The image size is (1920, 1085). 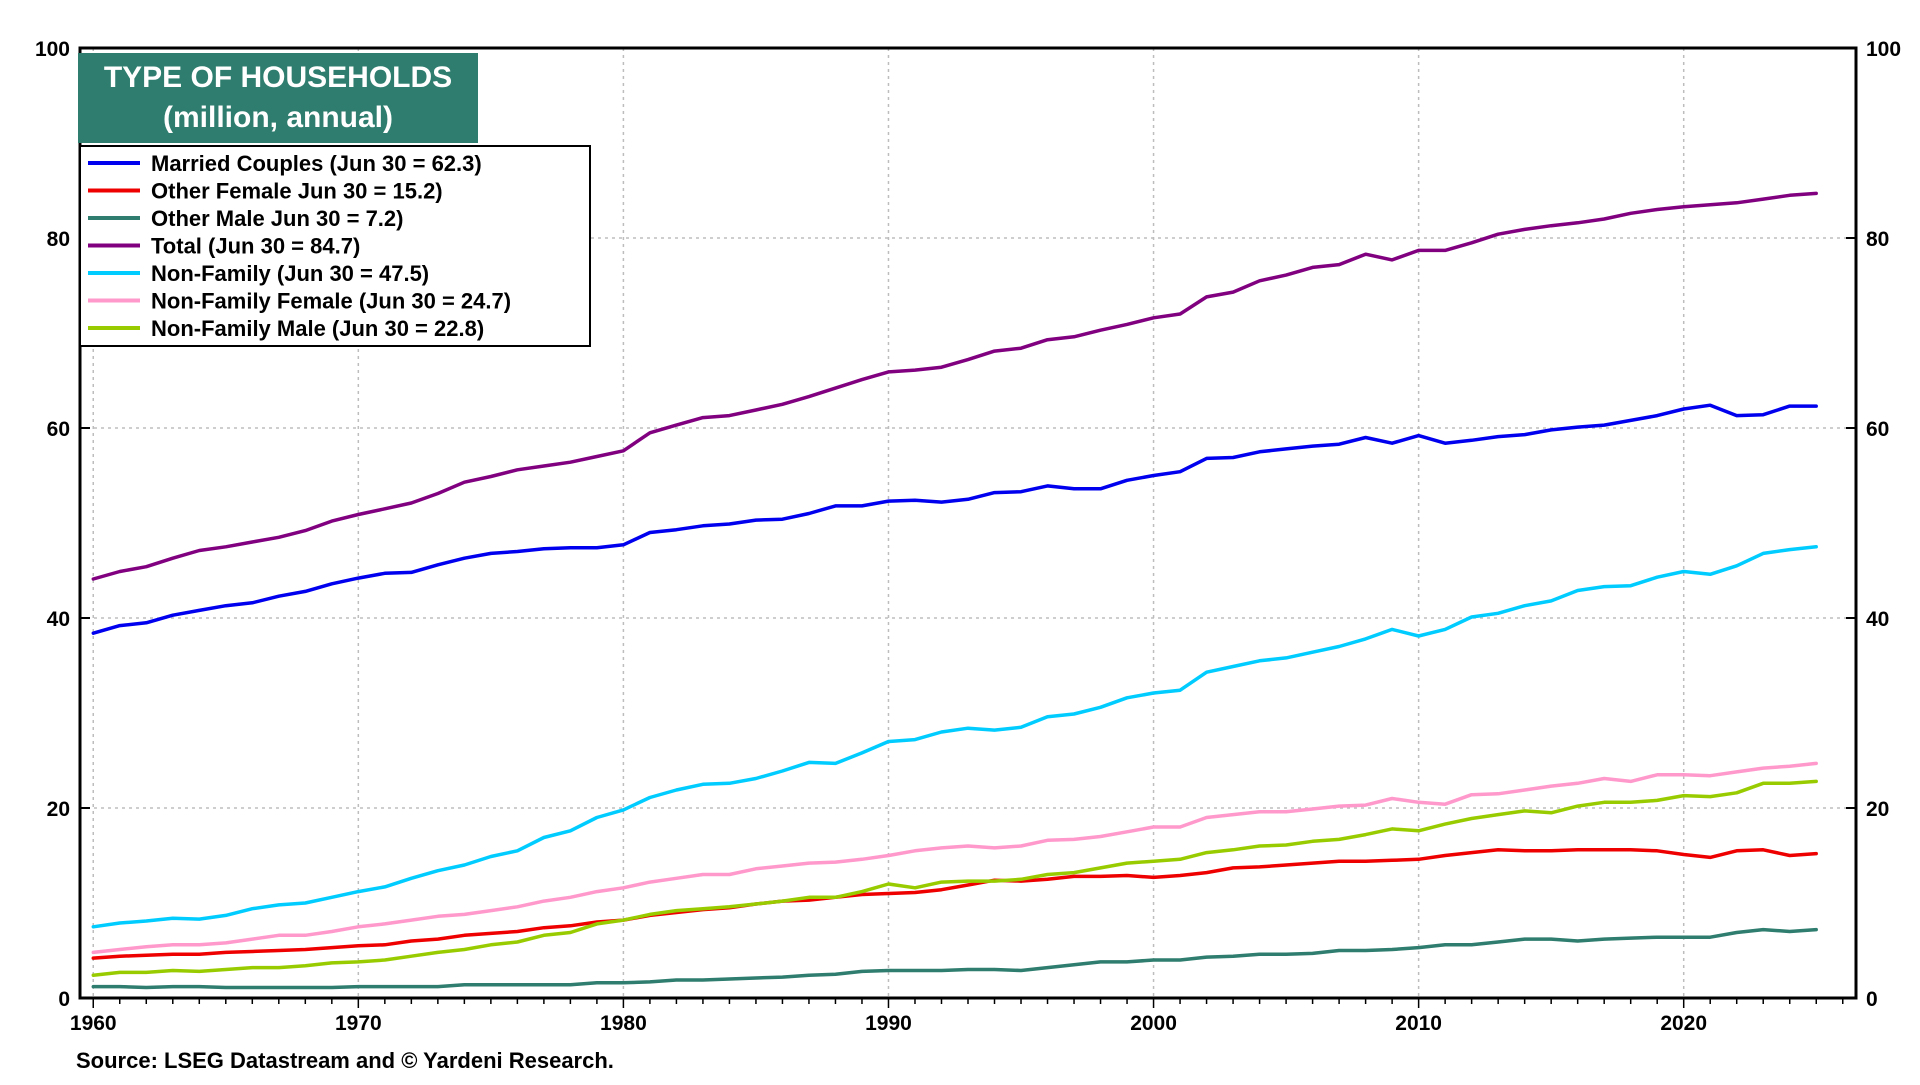 What do you see at coordinates (317, 328) in the screenshot?
I see `legend-label: Non-Family Male (Jun 30 = 22.8)` at bounding box center [317, 328].